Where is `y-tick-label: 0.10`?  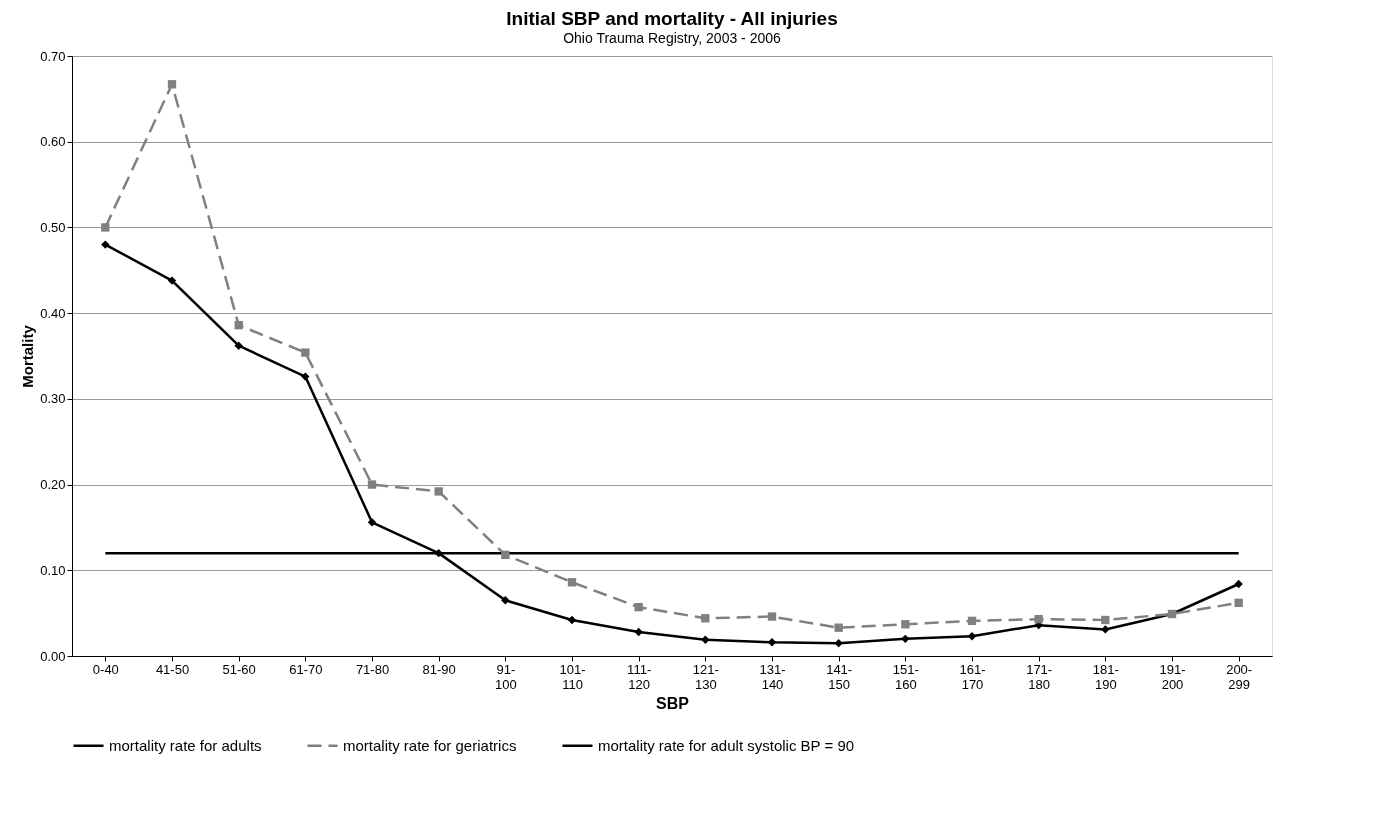
y-tick-label: 0.10 is located at coordinates (53, 570).